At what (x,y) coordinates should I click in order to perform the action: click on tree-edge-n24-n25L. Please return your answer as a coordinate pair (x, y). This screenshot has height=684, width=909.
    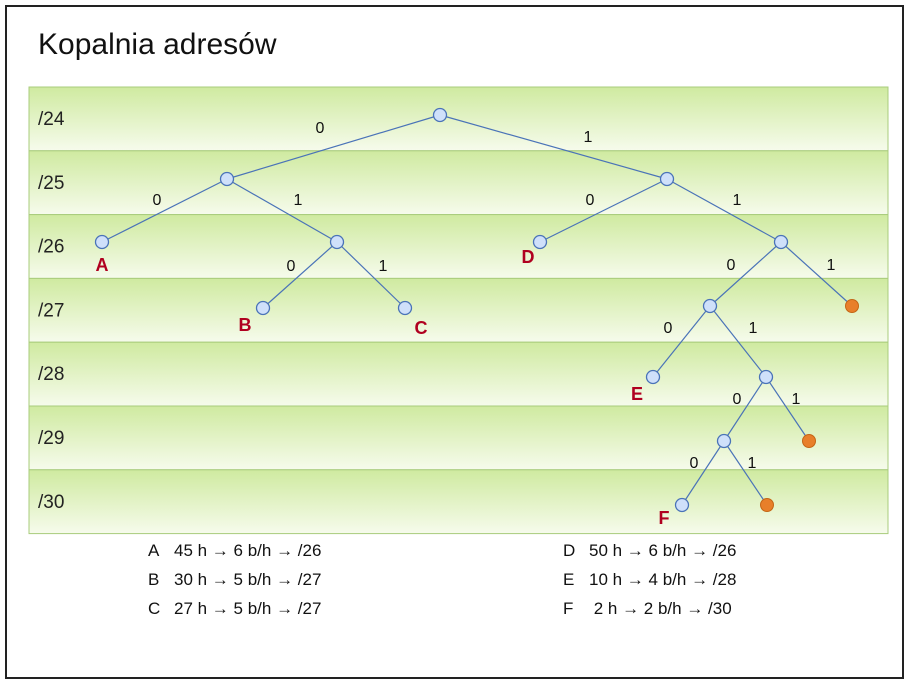
    Looking at the image, I should click on (333, 147).